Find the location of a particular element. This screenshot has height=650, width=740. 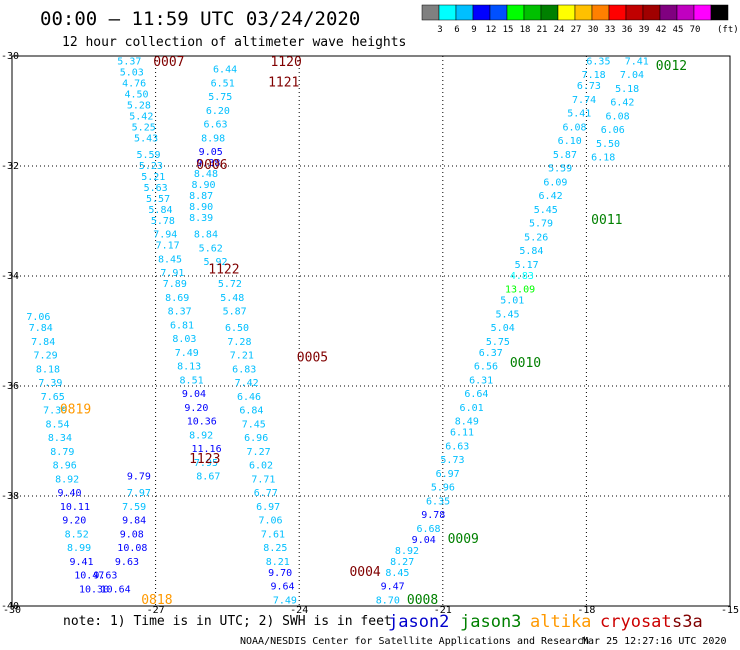

wave-height-value: 7.95 is located at coordinates (206, 463).